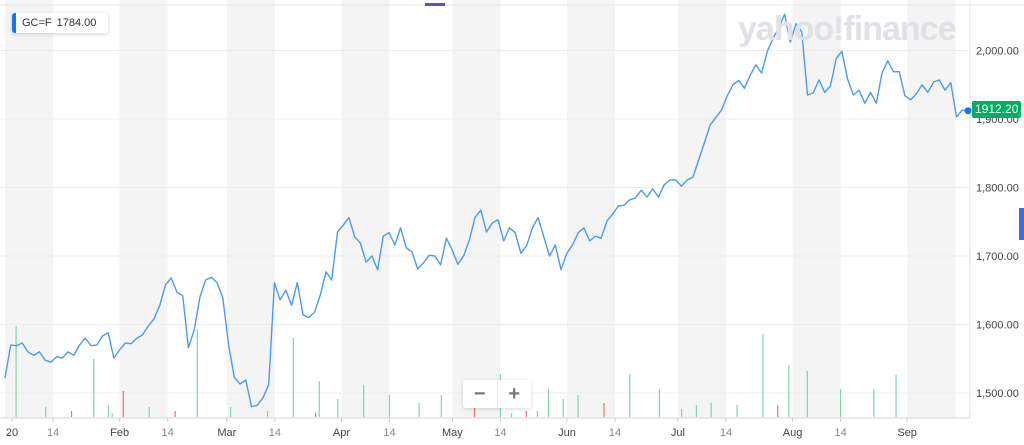 This screenshot has width=1024, height=445. What do you see at coordinates (12, 433) in the screenshot?
I see `x-tick-label: 20` at bounding box center [12, 433].